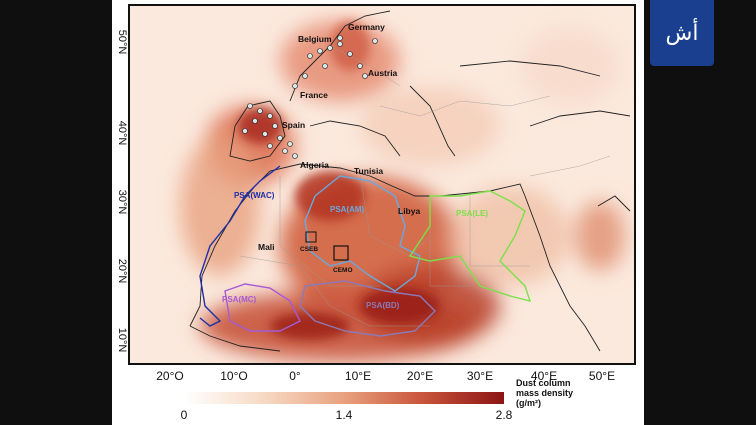 The image size is (756, 425). I want to click on psa-wac-contour, so click(240, 246).